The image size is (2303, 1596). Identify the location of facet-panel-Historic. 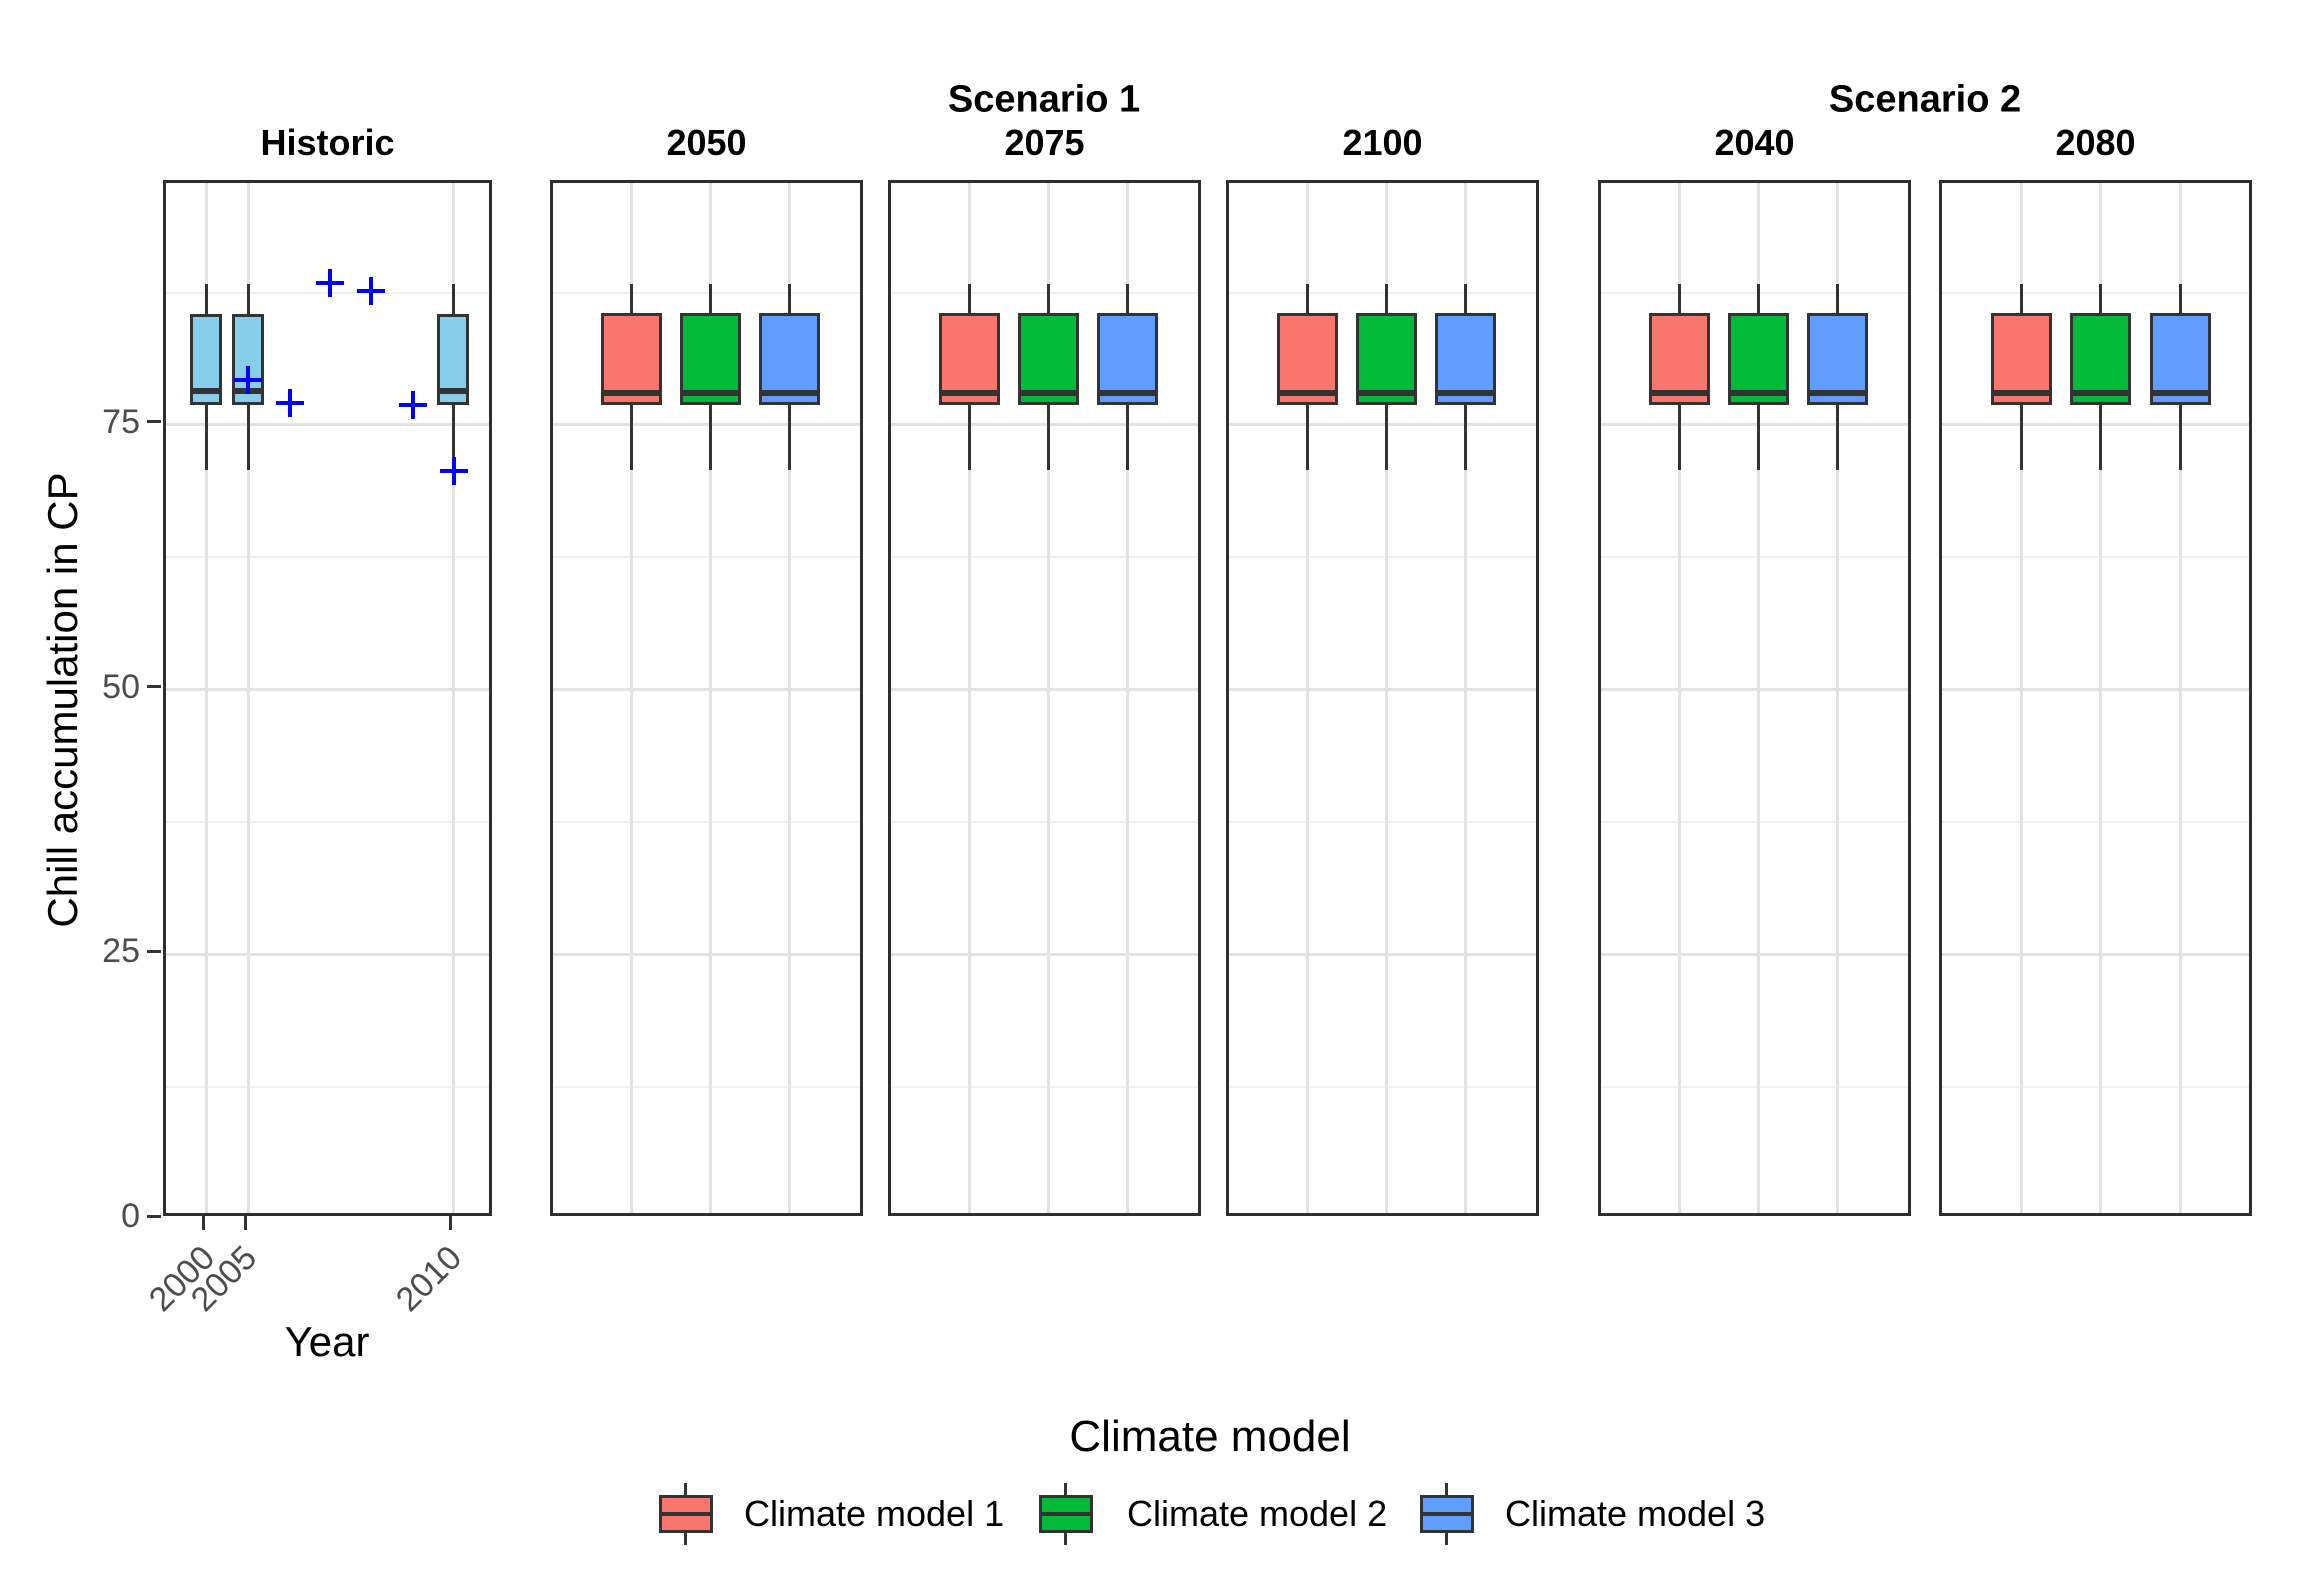
(327, 698).